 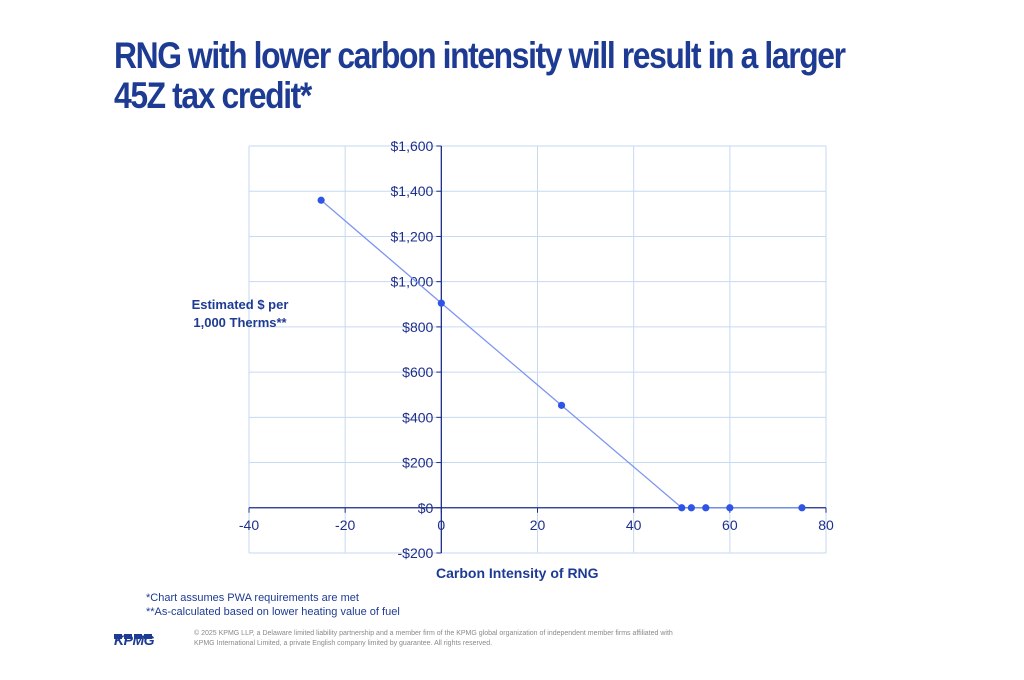 What do you see at coordinates (826, 525) in the screenshot?
I see `x-tick-label: 80` at bounding box center [826, 525].